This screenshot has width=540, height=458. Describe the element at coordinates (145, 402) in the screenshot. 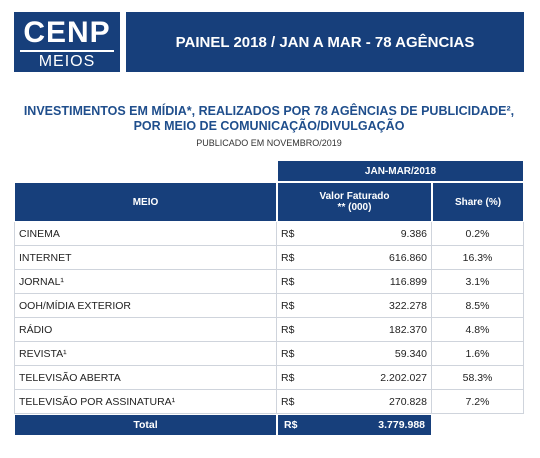

I see `medium: TELEVISÃO POR ASSINATURA¹` at that location.